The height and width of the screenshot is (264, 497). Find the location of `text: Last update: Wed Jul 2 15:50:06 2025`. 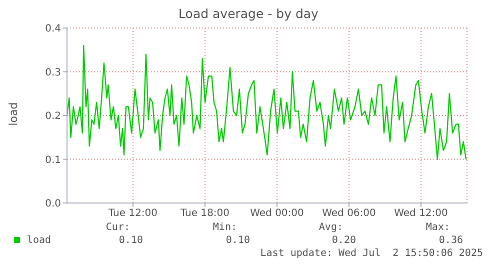

text: Last update: Wed Jul 2 15:50:06 2025 is located at coordinates (371, 253).